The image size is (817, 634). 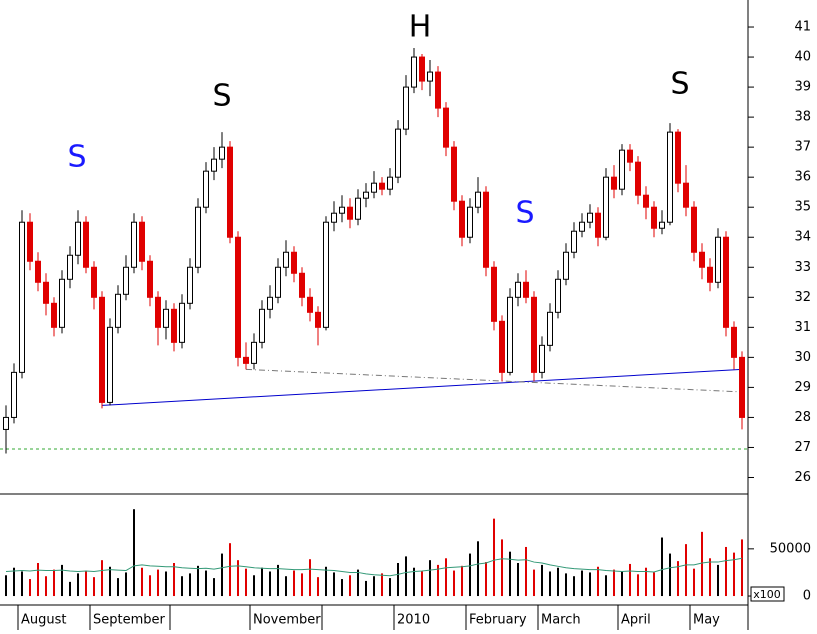 I want to click on y-tick-label: 37, so click(x=802, y=147).